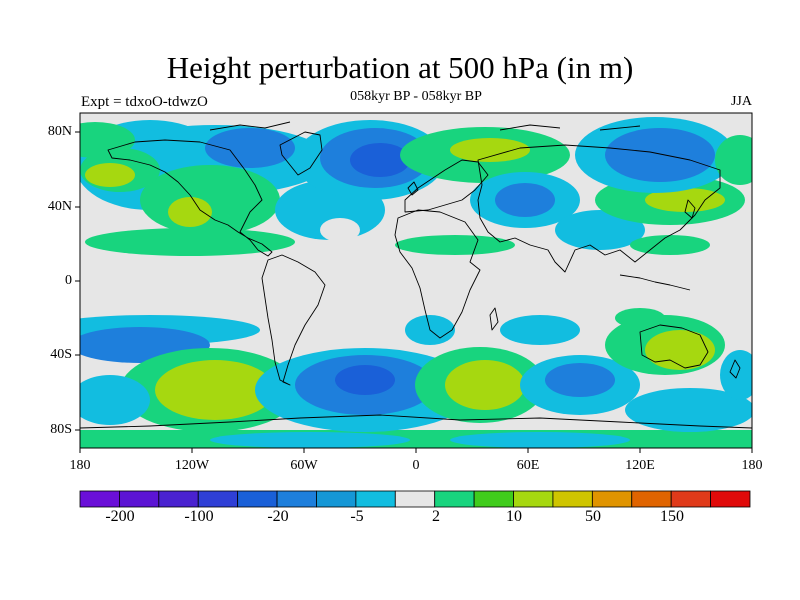 This screenshot has width=800, height=600. I want to click on experiment-label: Expt = tdxoO-tdwzO, so click(144, 102).